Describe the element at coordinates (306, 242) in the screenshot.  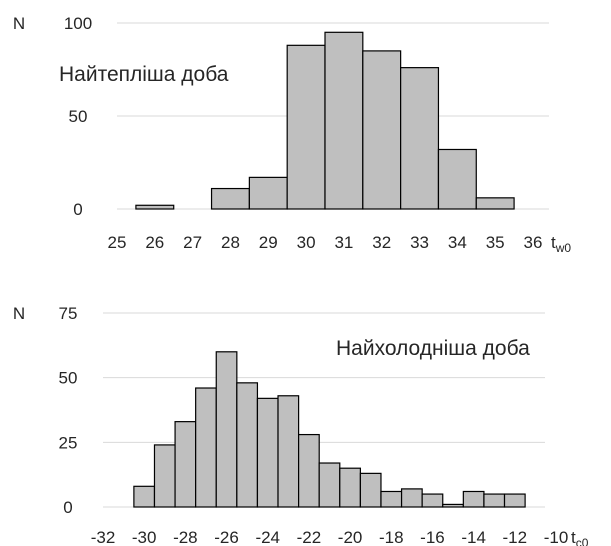
I see `x-tick-label: 30` at that location.